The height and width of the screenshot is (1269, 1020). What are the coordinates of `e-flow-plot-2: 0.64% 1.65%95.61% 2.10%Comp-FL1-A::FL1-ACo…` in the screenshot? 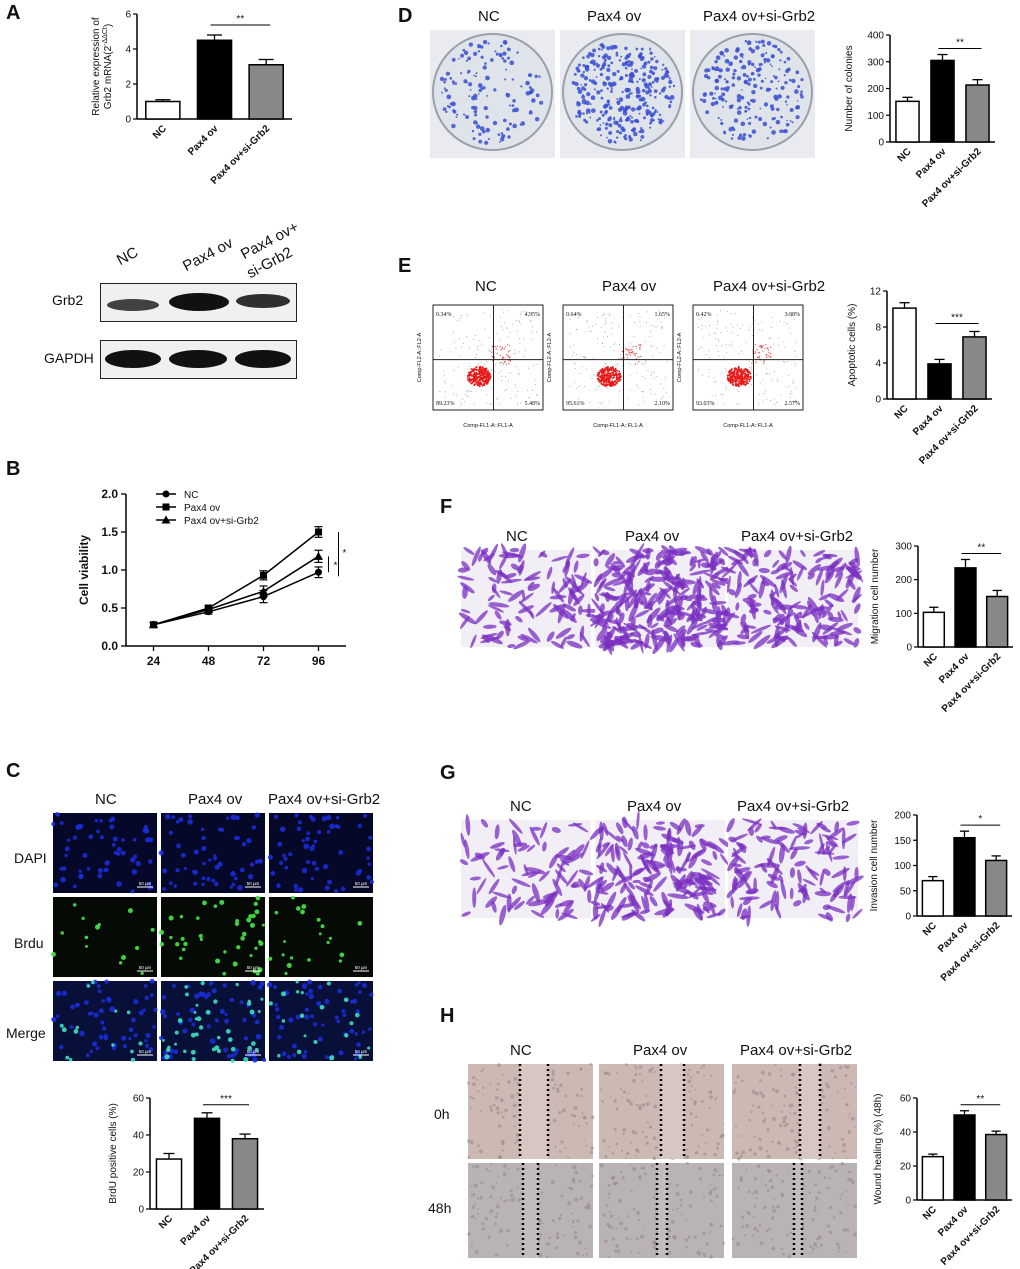 It's located at (610, 366).